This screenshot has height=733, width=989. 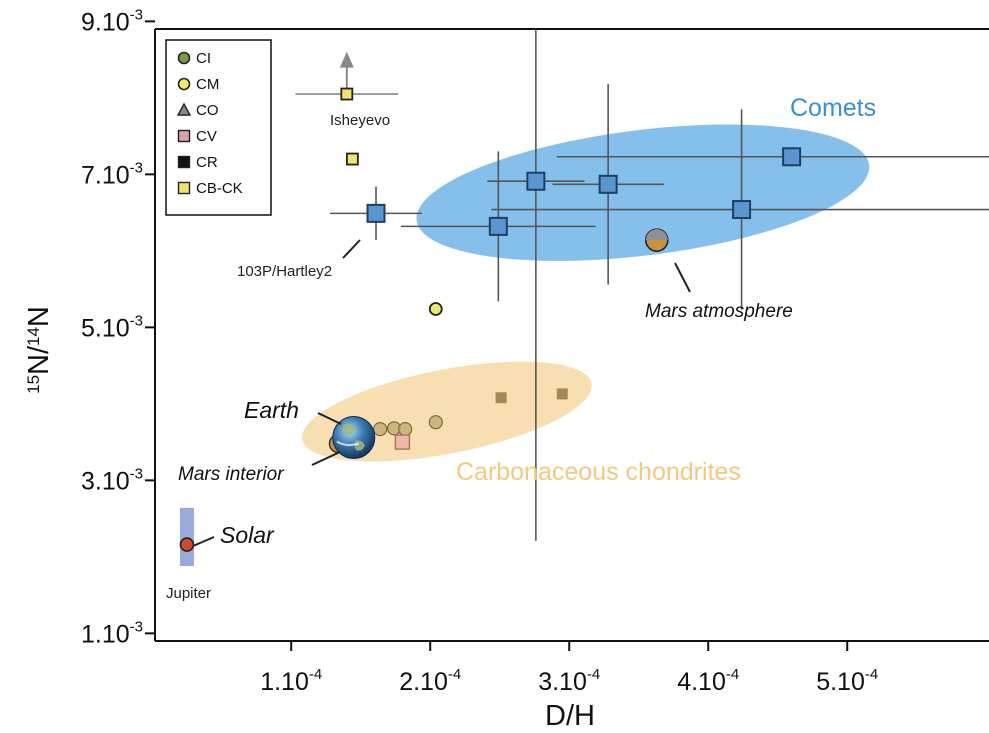 I want to click on y-tick-label-0: 1.10-3, so click(x=112, y=633).